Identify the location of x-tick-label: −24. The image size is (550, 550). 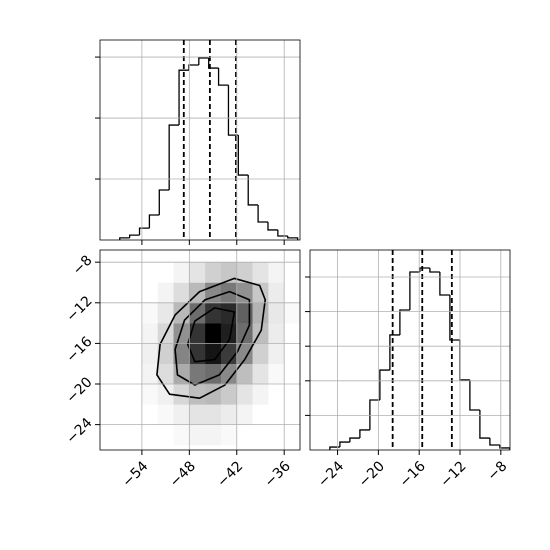
(331, 474).